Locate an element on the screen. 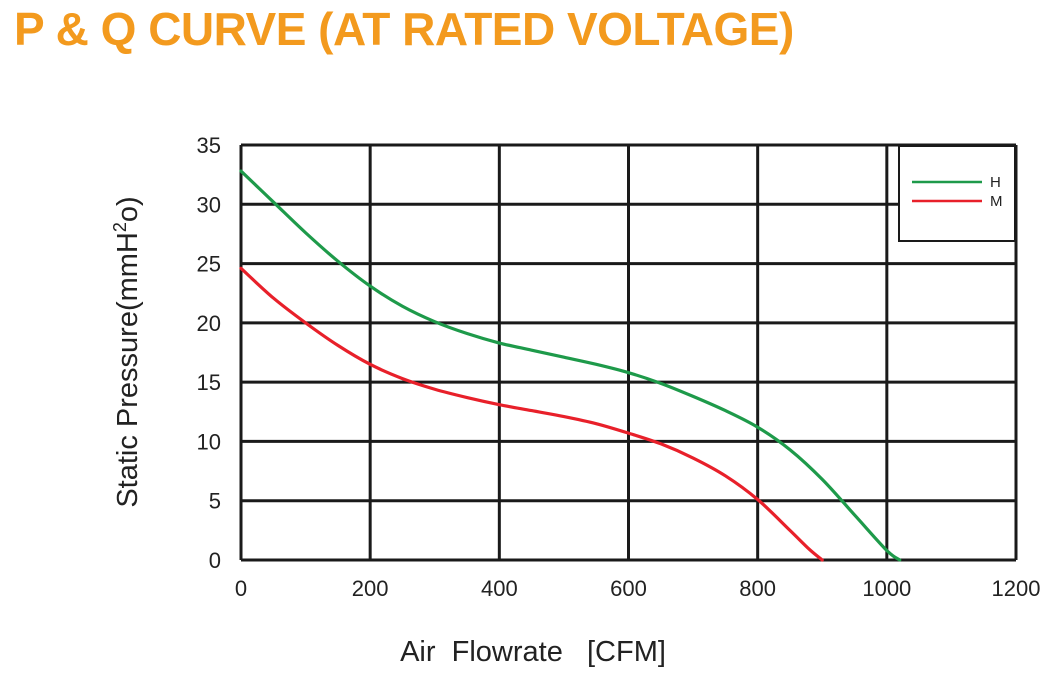  x-tick-label: 400 is located at coordinates (499, 588).